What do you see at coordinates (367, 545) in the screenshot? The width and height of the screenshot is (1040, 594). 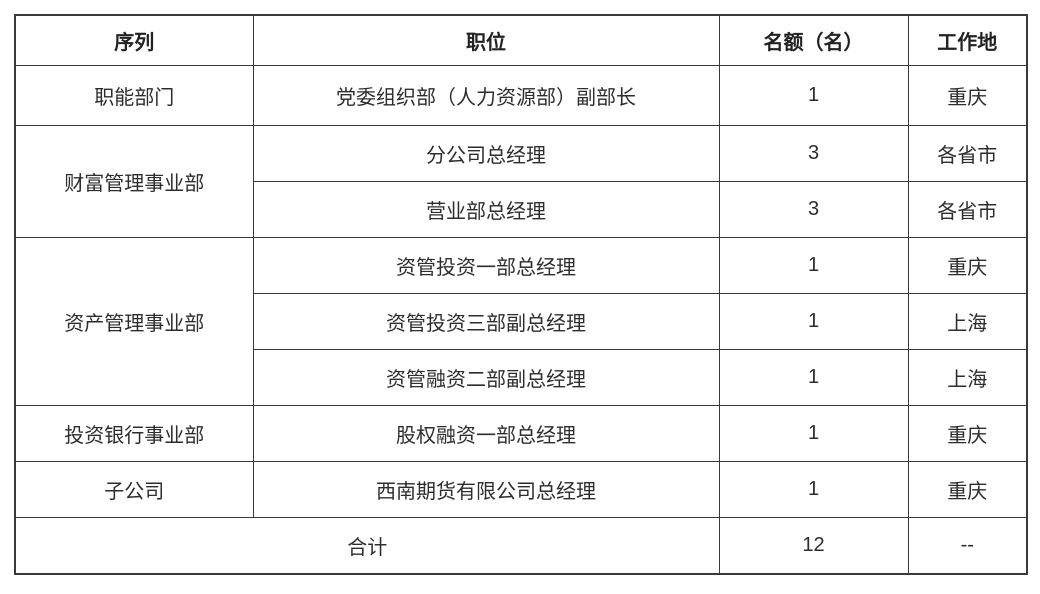 I see `total-label: 合计` at bounding box center [367, 545].